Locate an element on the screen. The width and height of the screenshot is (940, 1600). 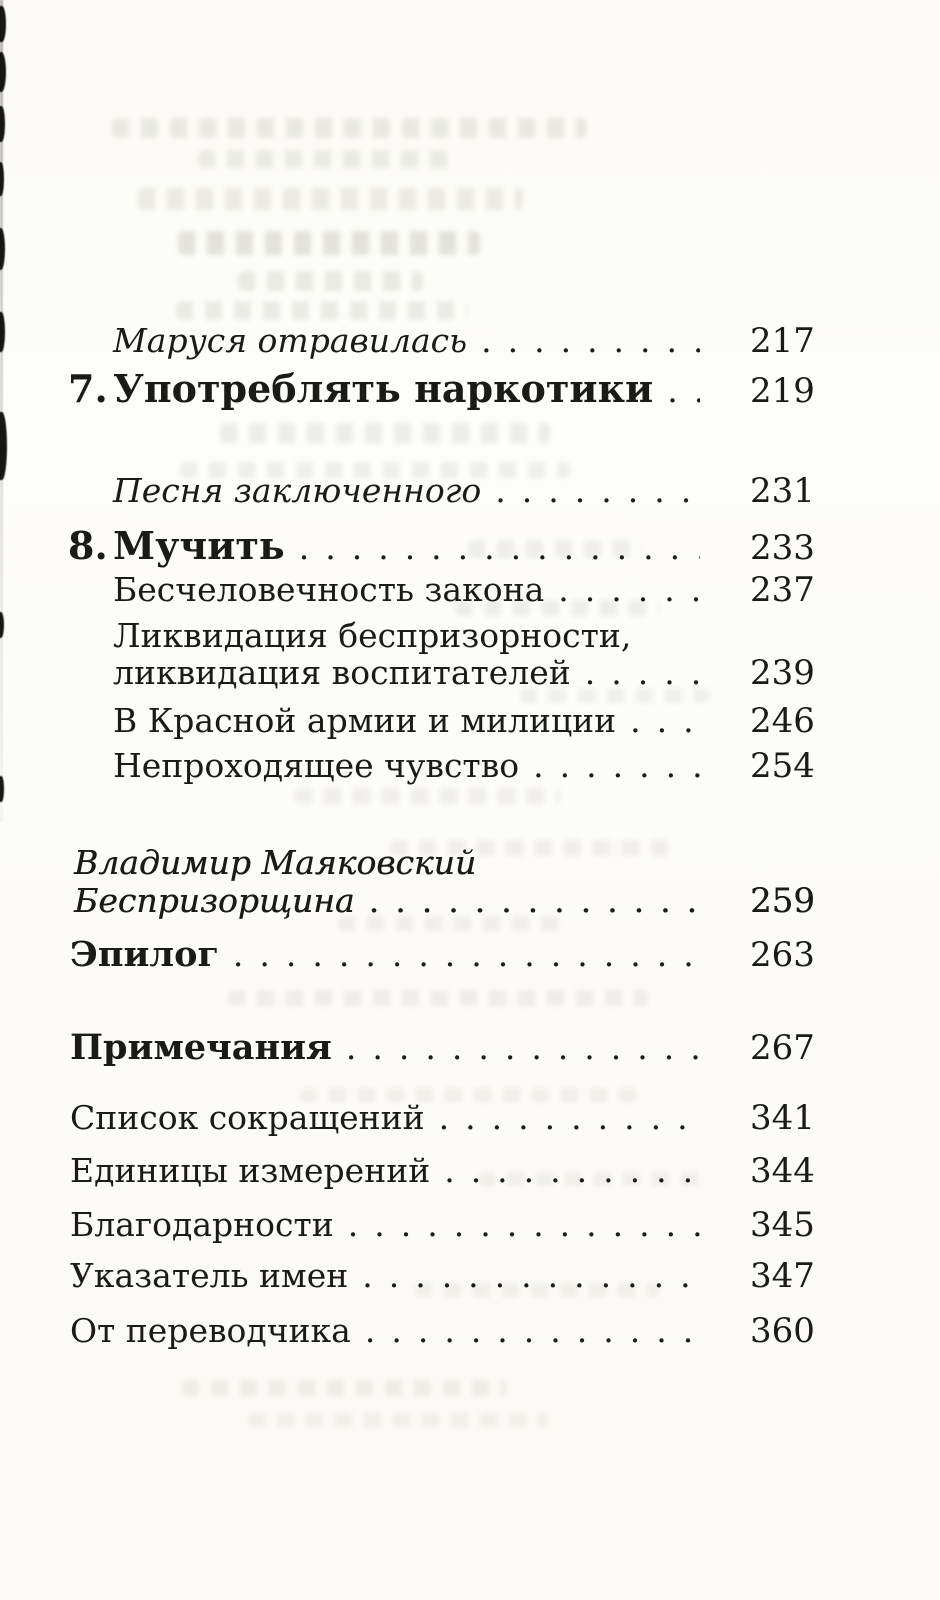
page-number: 231 is located at coordinates (782, 491).